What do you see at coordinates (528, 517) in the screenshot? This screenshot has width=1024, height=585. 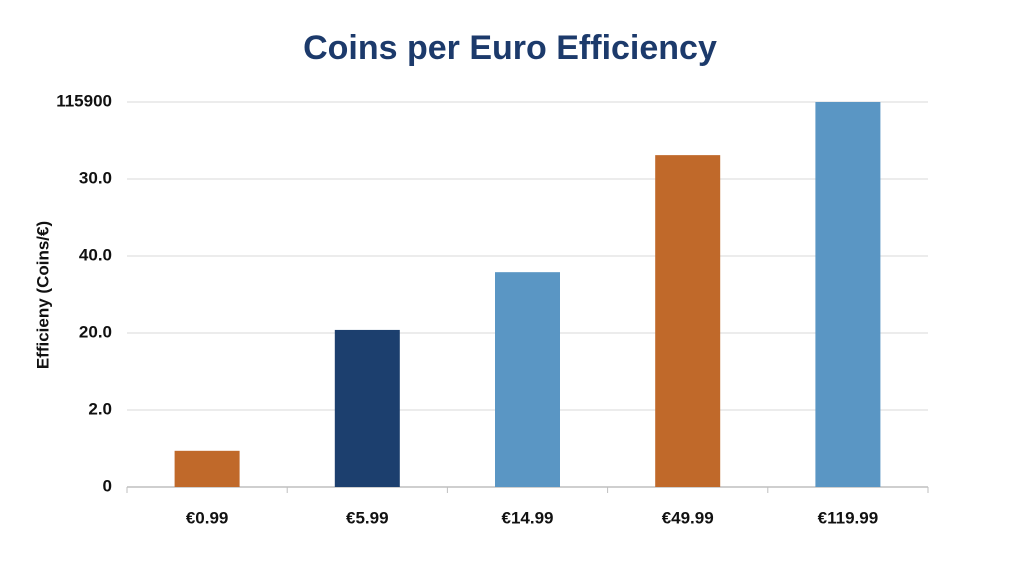 I see `x-tick-label: €14.99` at bounding box center [528, 517].